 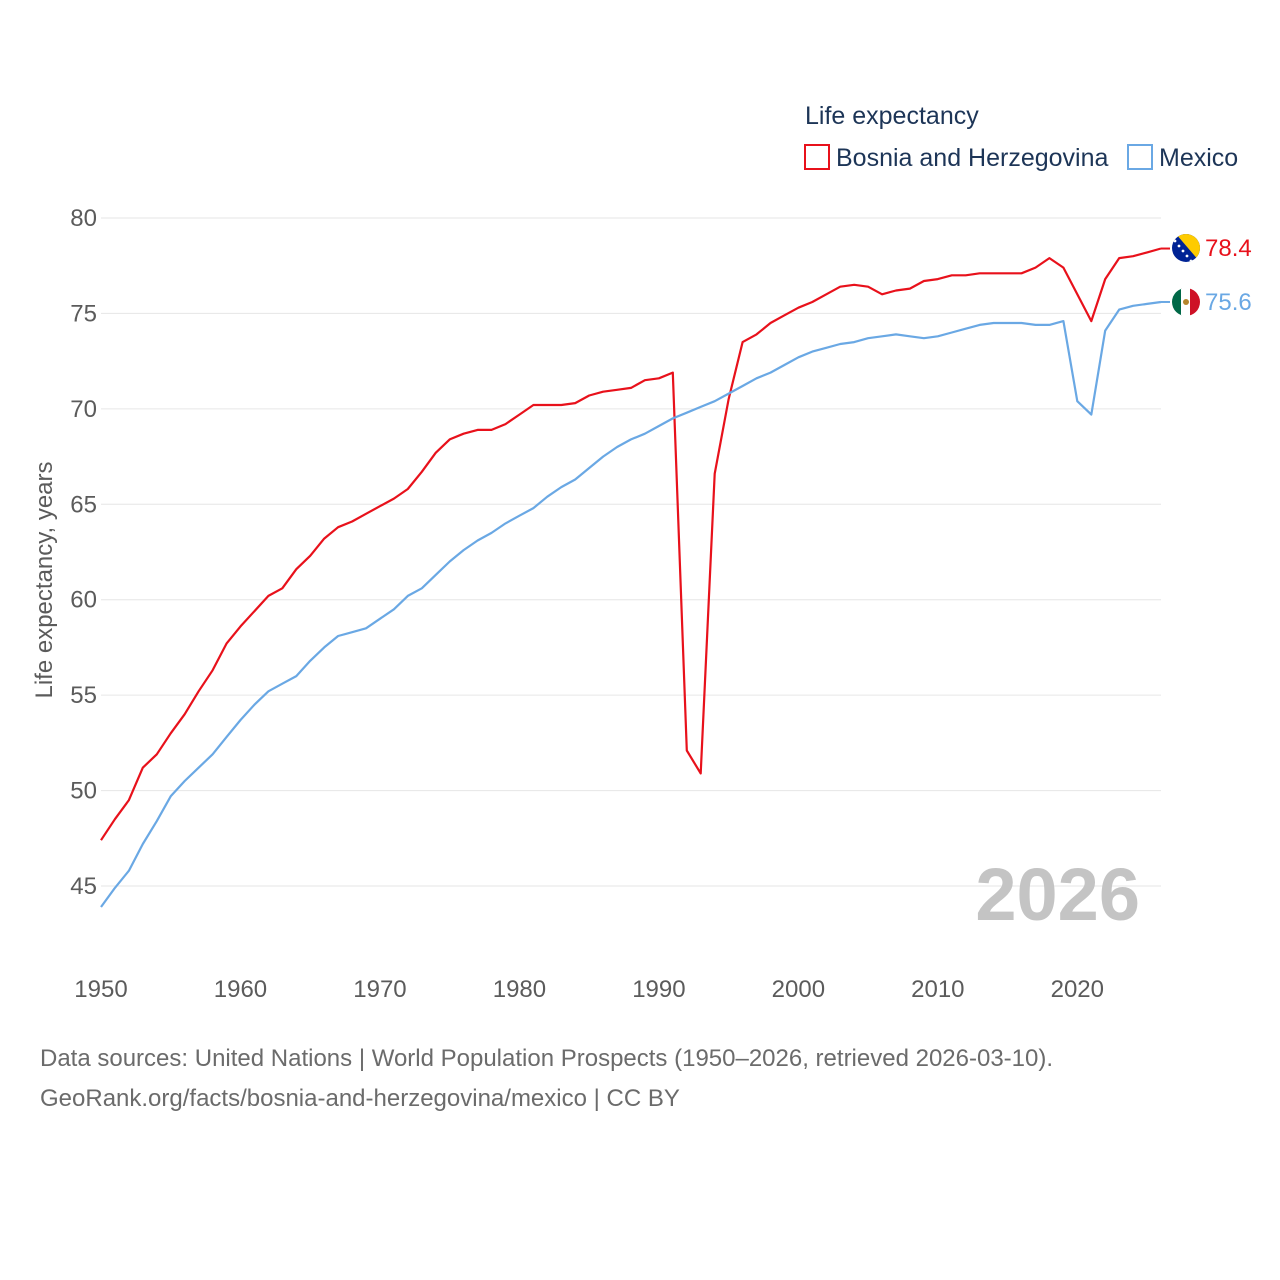 I want to click on legend-title: Life expectancy, so click(x=892, y=116).